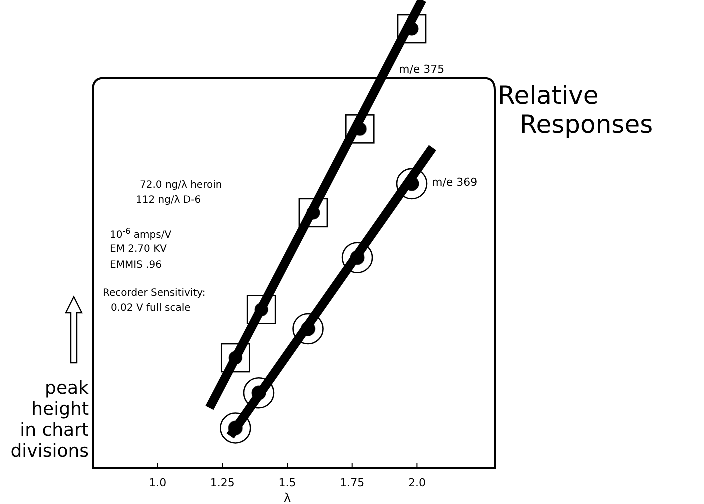  I want to click on annotation: 112 ng/λ D-6, so click(169, 200).